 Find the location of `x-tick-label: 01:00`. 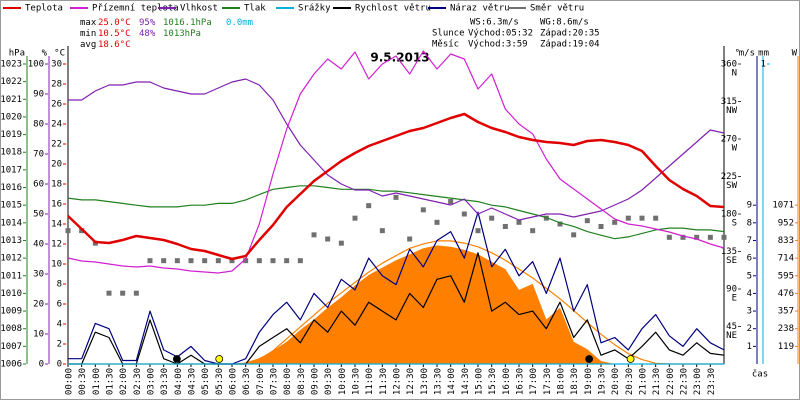

x-tick-label: 01:00 is located at coordinates (97, 381).